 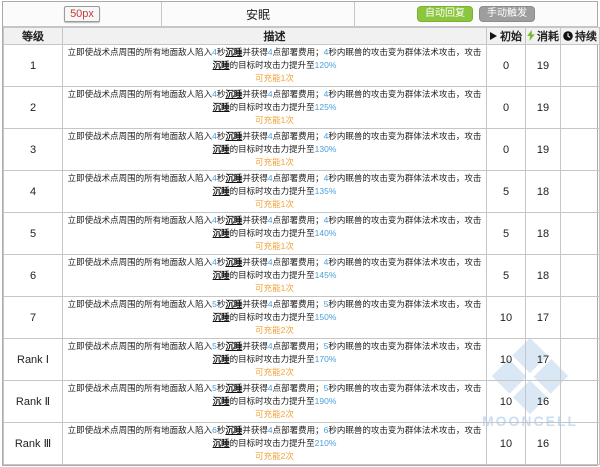 I want to click on col-header-initial: 初始, so click(x=506, y=36).